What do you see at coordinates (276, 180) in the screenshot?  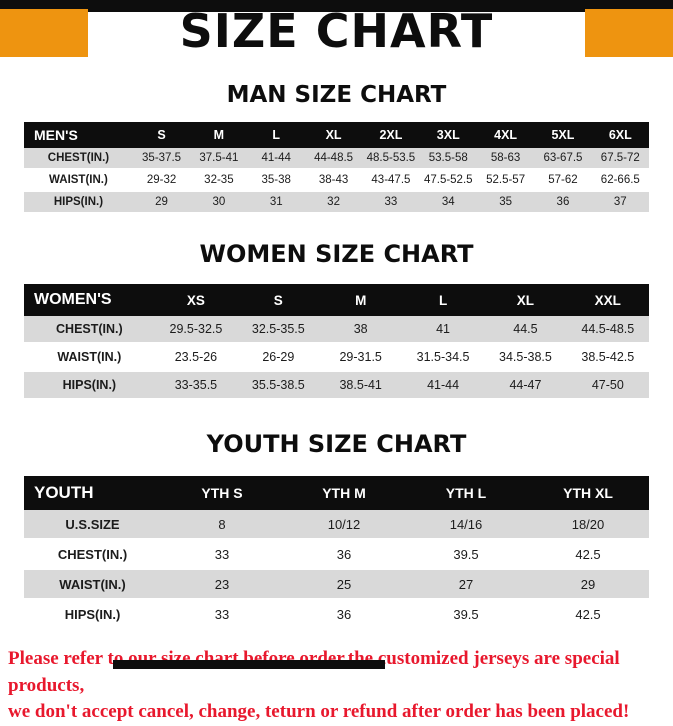 I see `table-cell: 35-38` at bounding box center [276, 180].